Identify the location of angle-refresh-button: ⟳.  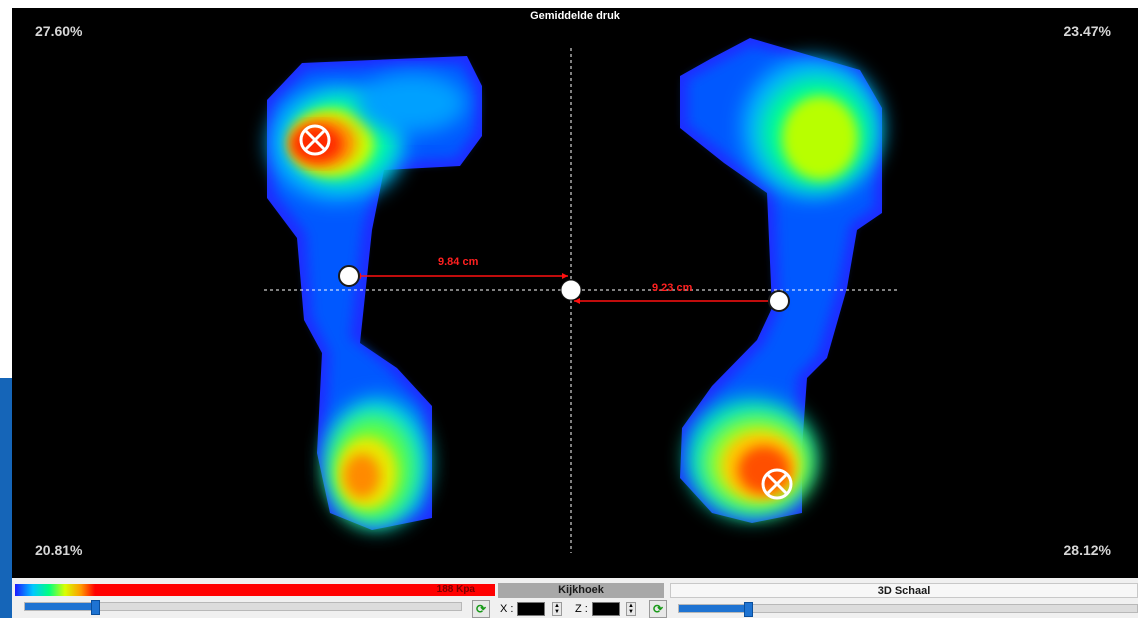
(658, 609).